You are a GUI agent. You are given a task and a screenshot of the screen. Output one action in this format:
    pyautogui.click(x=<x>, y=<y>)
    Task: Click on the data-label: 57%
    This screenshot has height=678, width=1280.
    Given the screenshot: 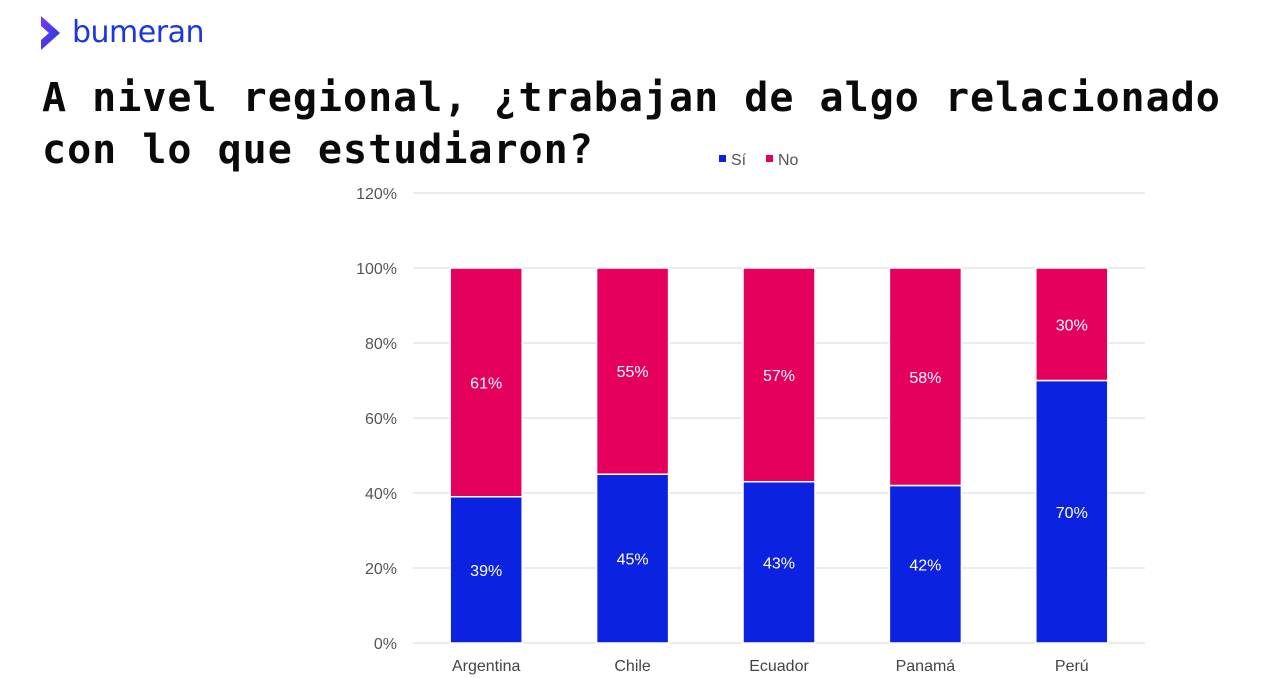 What is the action you would take?
    pyautogui.click(x=779, y=376)
    